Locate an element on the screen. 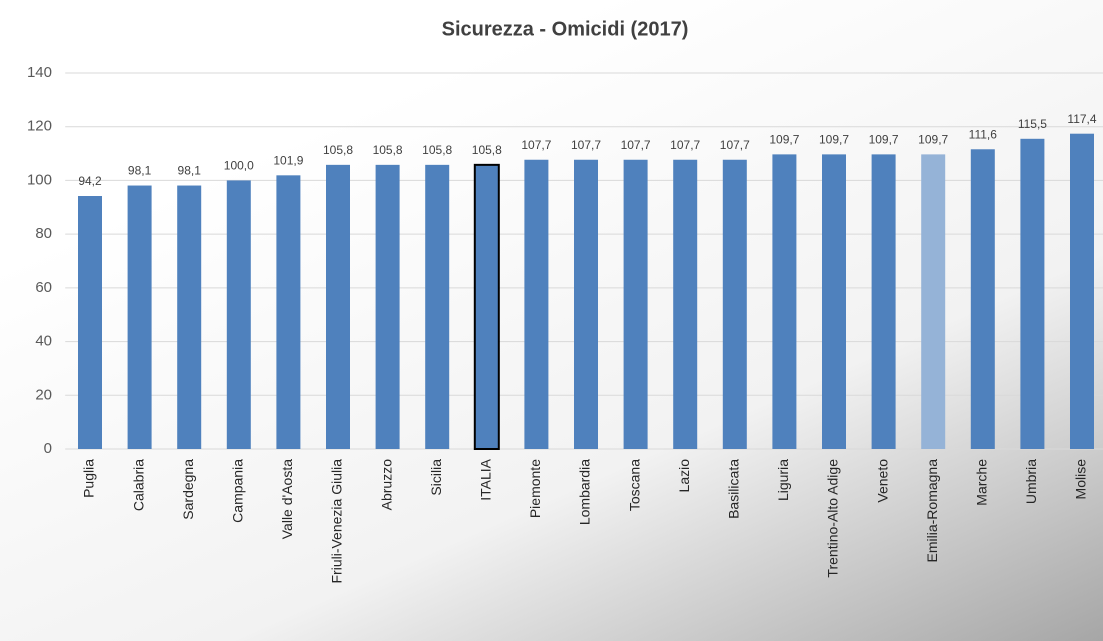  y-tick-label: 140 is located at coordinates (39, 72).